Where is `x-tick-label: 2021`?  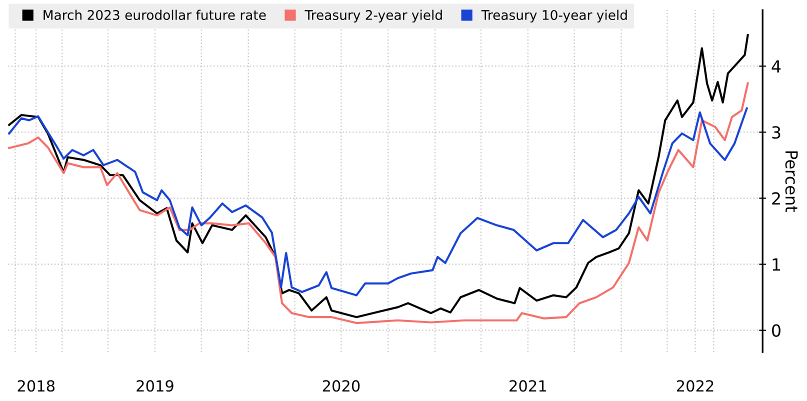
x-tick-label: 2021 is located at coordinates (528, 386).